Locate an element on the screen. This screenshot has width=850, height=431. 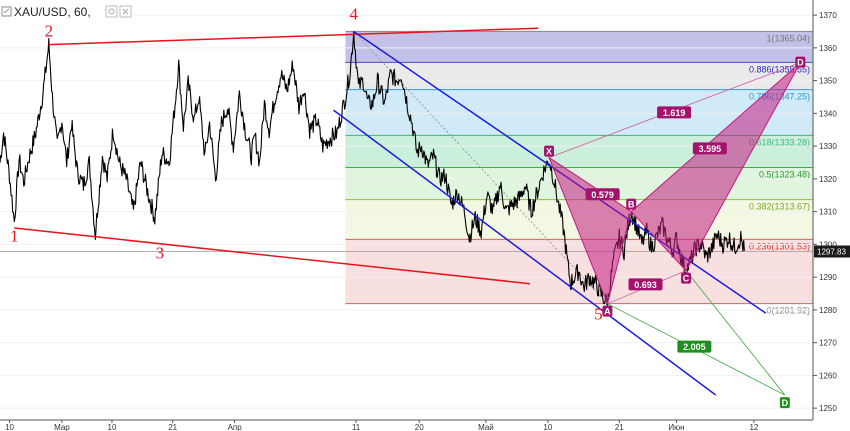
settings-icon is located at coordinates (111, 11).